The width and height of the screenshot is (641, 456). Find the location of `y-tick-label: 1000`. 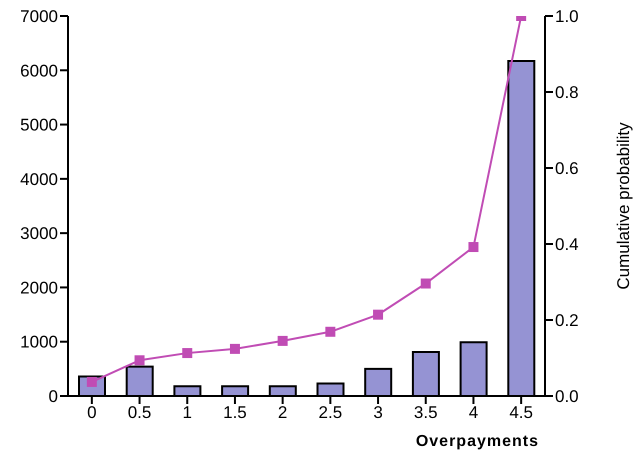

y-tick-label: 1000 is located at coordinates (39, 342).